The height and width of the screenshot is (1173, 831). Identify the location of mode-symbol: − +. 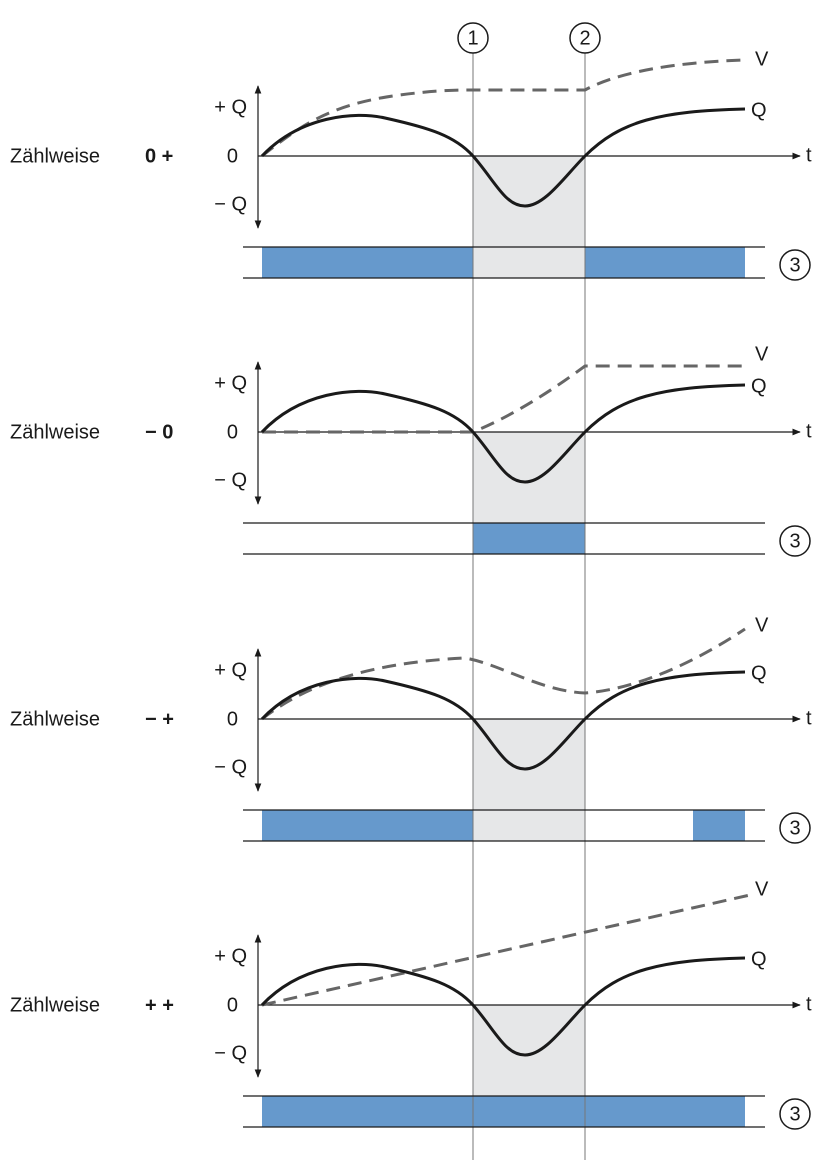
(159, 719).